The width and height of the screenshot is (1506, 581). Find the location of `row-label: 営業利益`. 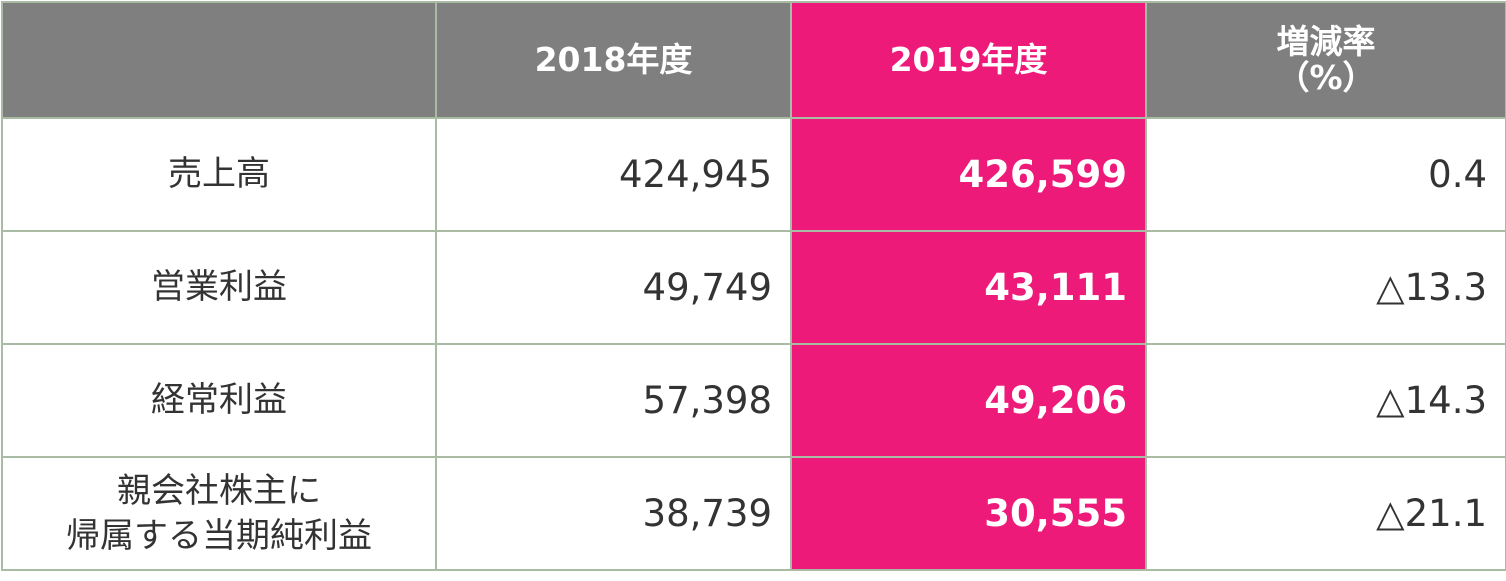

row-label: 営業利益 is located at coordinates (219, 287).